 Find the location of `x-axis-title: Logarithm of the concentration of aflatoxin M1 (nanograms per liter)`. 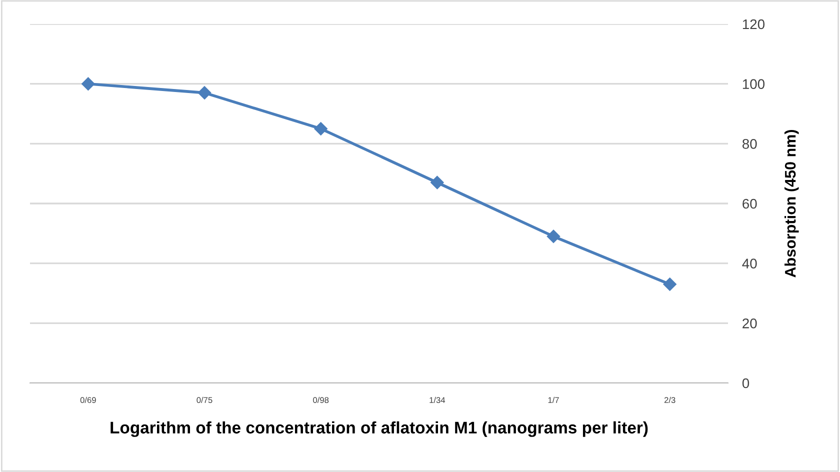

x-axis-title: Logarithm of the concentration of aflatoxin M1 (nanograms per liter) is located at coordinates (379, 429).